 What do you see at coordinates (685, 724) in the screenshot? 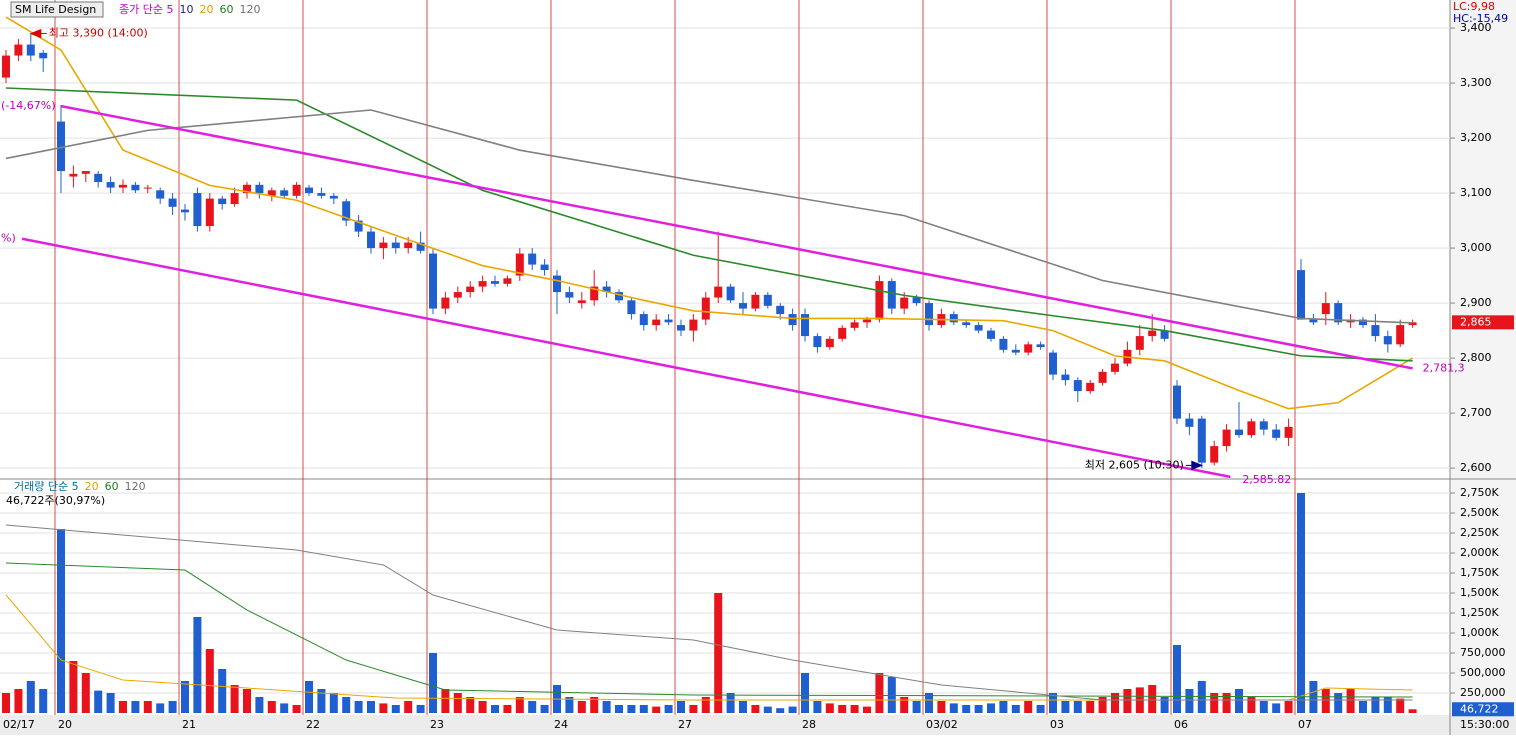
I see `x-tick-label: 27` at bounding box center [685, 724].